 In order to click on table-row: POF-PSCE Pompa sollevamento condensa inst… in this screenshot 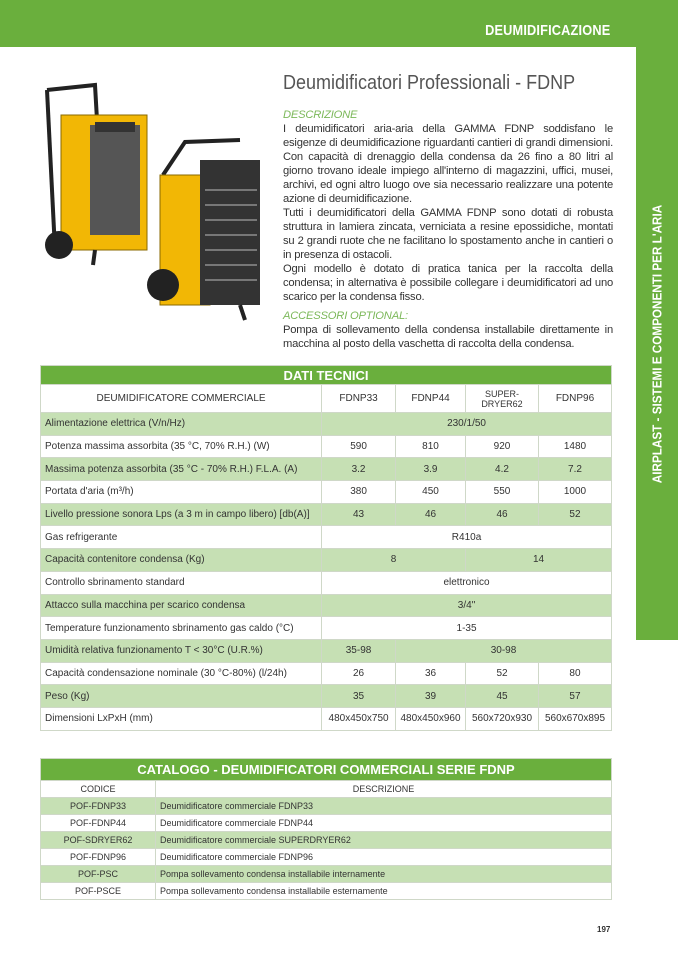, I will do `click(326, 891)`.